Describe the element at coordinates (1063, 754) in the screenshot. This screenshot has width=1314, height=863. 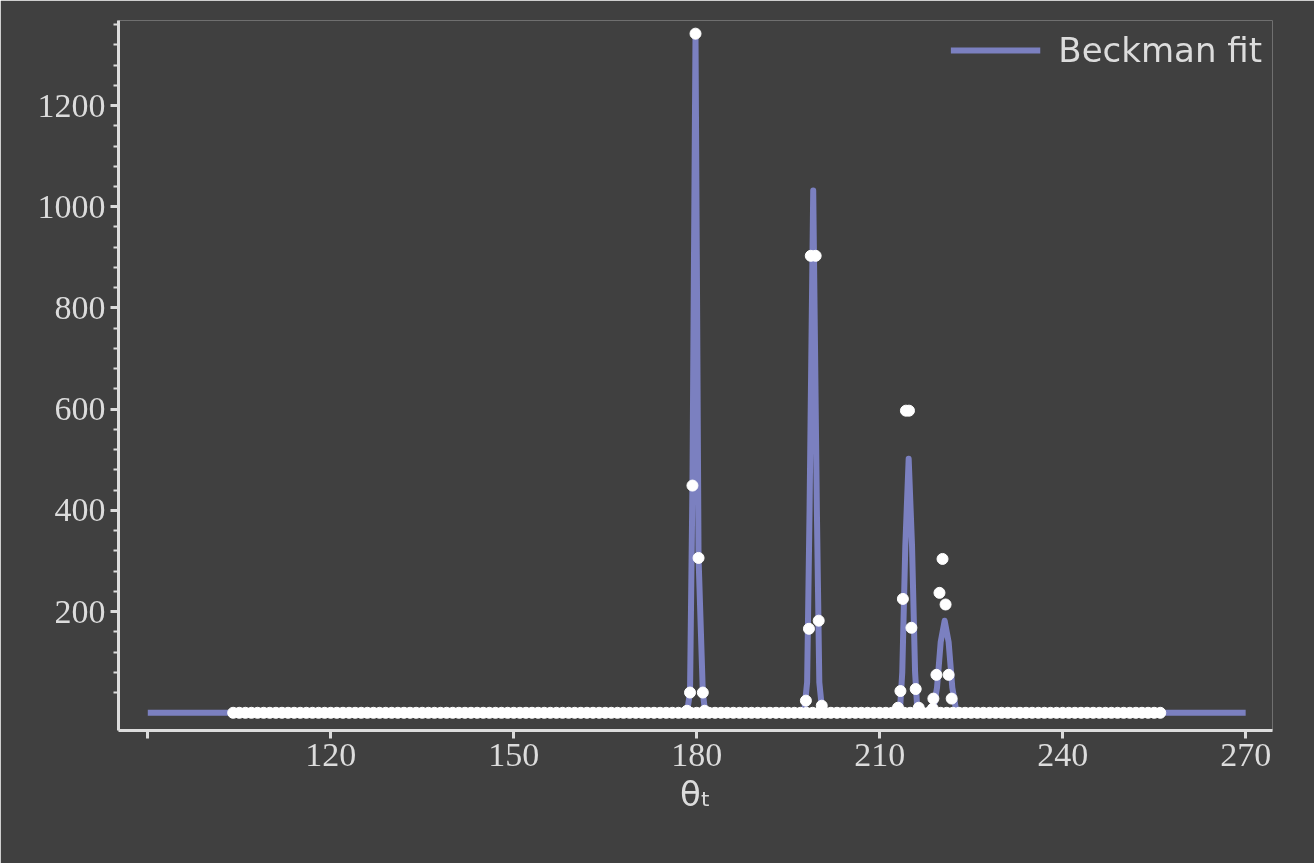
I see `x-tick-label: 240` at that location.